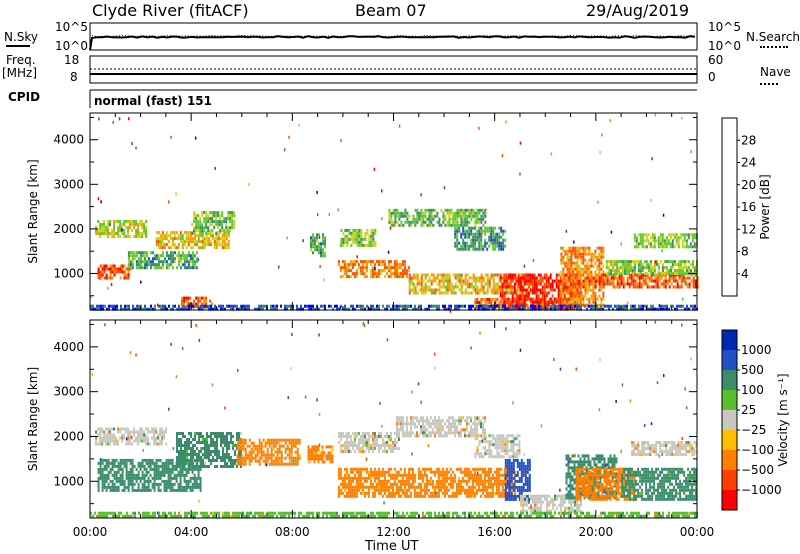 The height and width of the screenshot is (554, 800). What do you see at coordinates (393, 69) in the screenshot?
I see `freq-panel` at bounding box center [393, 69].